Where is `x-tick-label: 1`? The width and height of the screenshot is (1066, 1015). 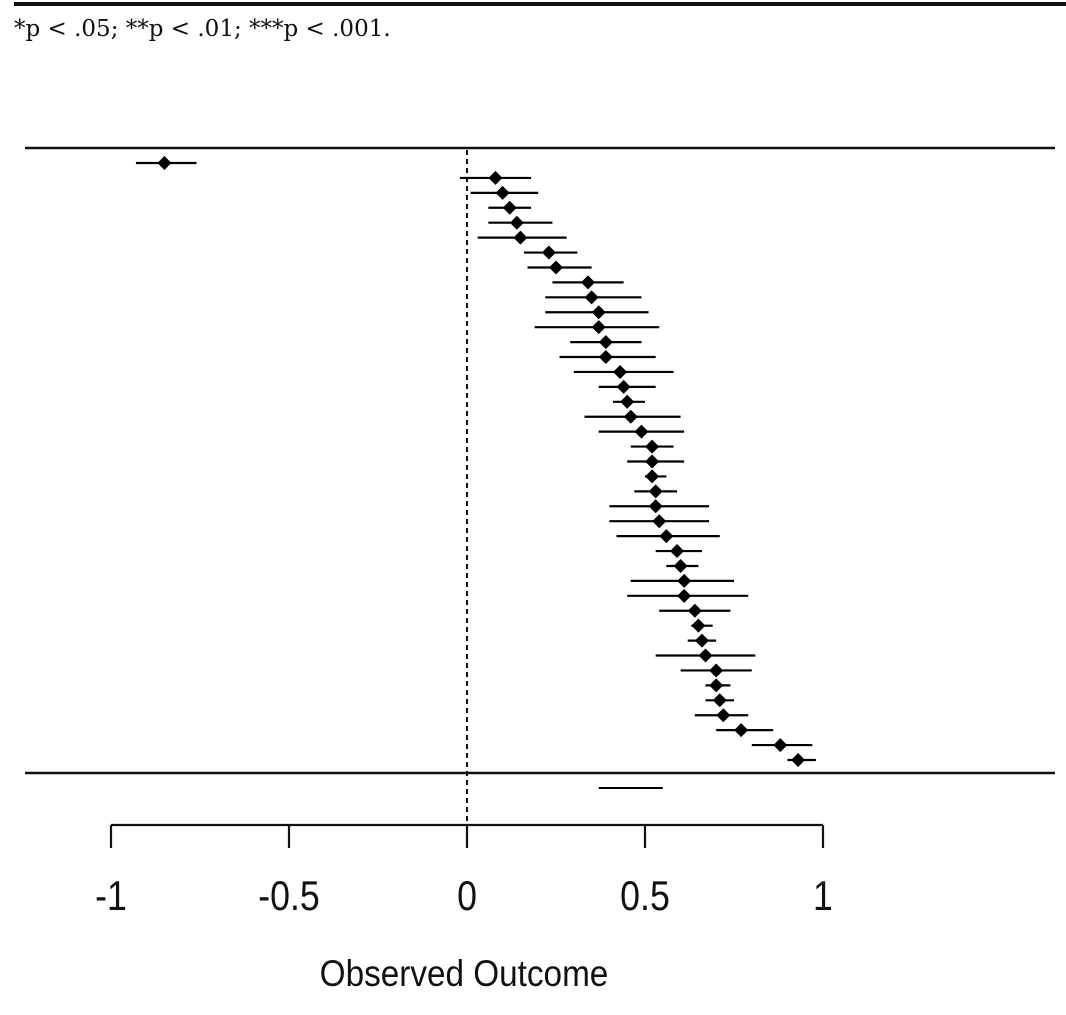 x-tick-label: 1 is located at coordinates (823, 896).